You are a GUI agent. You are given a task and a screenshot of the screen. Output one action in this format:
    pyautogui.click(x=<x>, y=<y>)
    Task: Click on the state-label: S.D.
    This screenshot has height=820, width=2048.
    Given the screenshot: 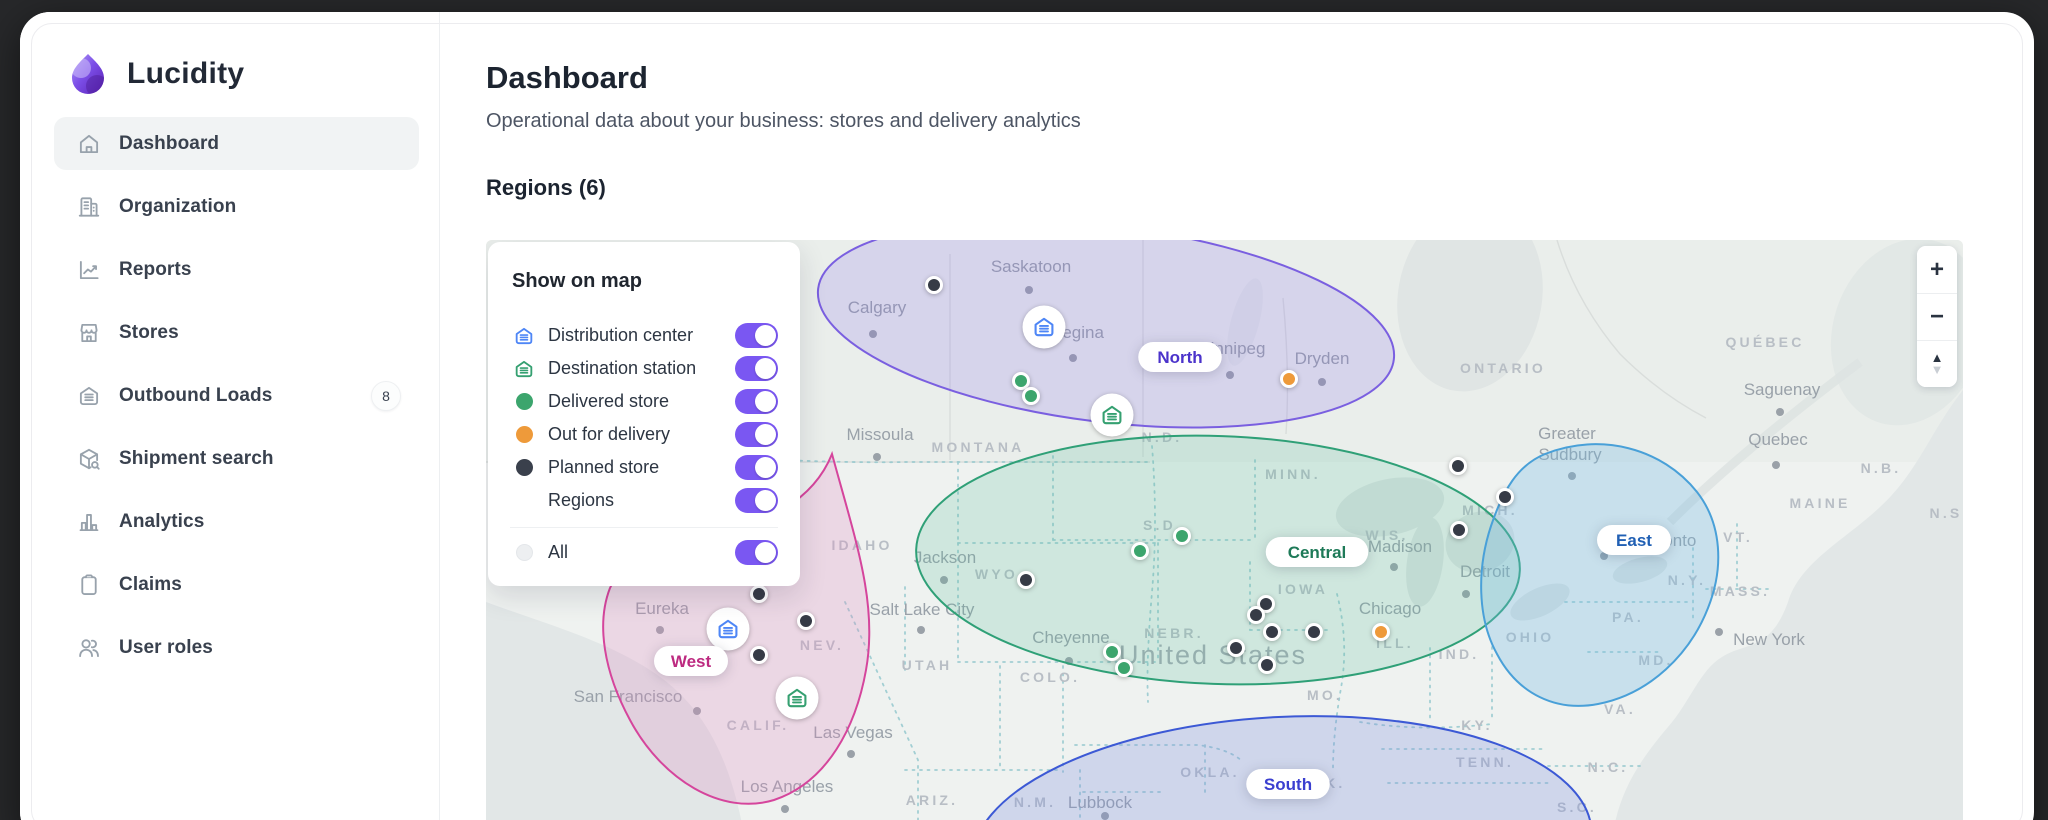 What is the action you would take?
    pyautogui.click(x=1163, y=525)
    